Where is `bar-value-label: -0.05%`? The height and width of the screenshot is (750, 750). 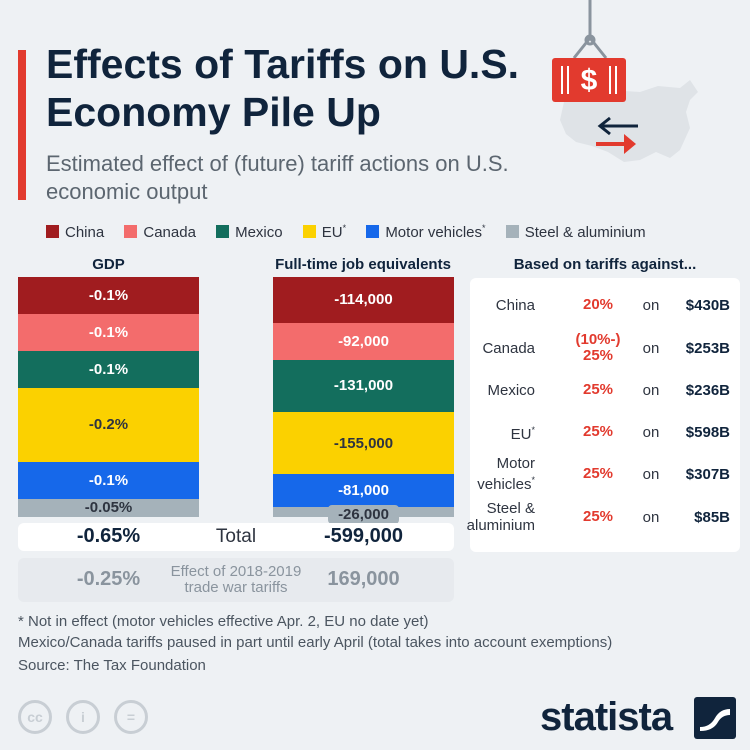 bar-value-label: -0.05% is located at coordinates (108, 508).